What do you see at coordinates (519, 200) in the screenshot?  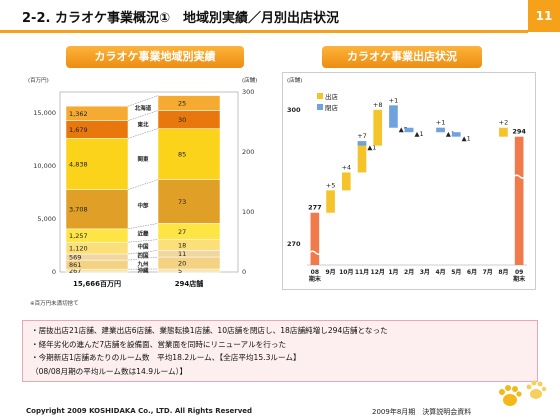 I see `total-bar` at bounding box center [519, 200].